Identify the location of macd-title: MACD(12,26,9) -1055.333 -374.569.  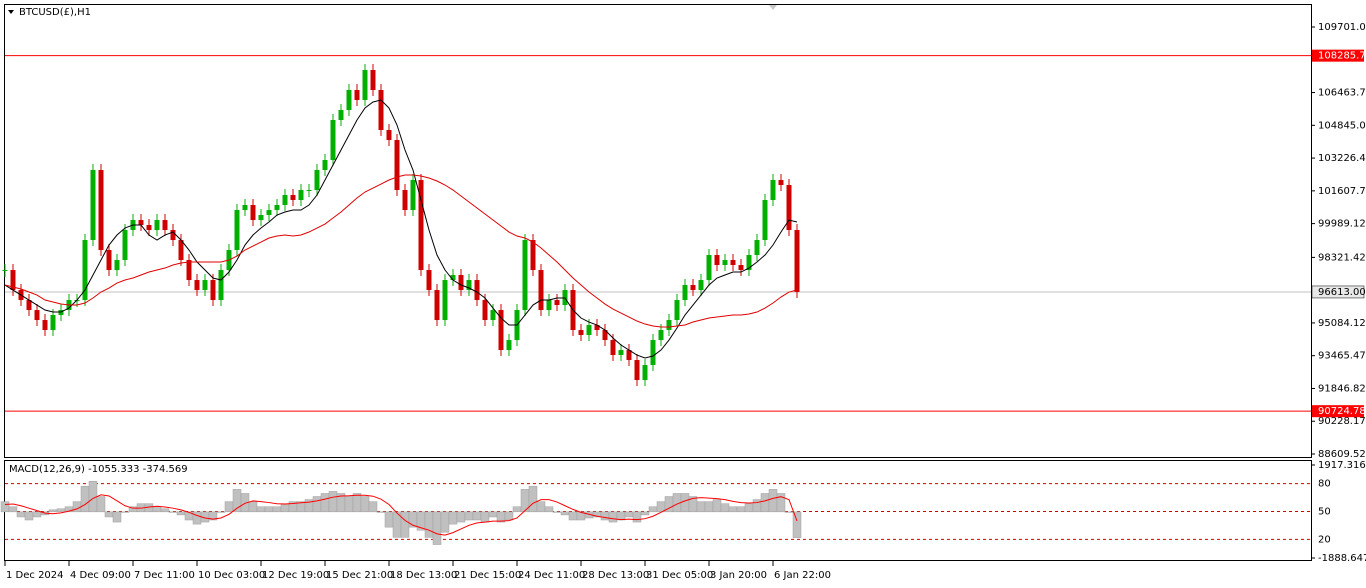
(98, 469).